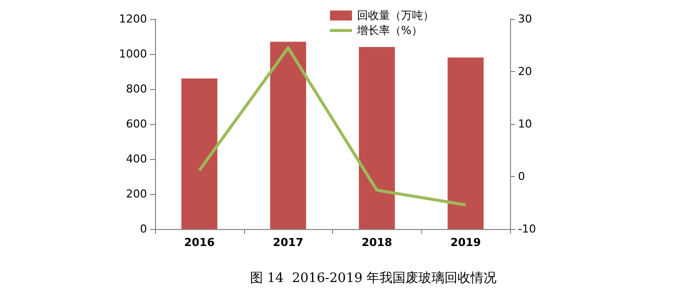  I want to click on y-tick-label: 0, so click(143, 229).